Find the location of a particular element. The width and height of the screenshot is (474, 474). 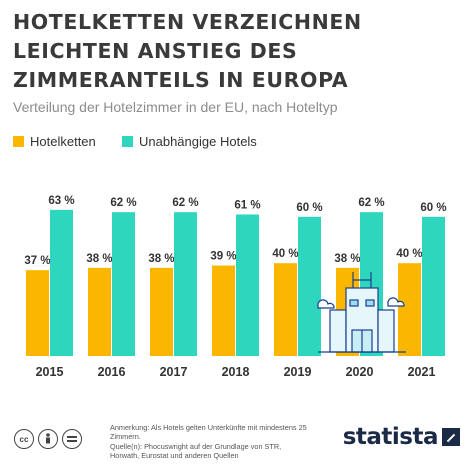

x-tick-2016: 2016 is located at coordinates (112, 372).